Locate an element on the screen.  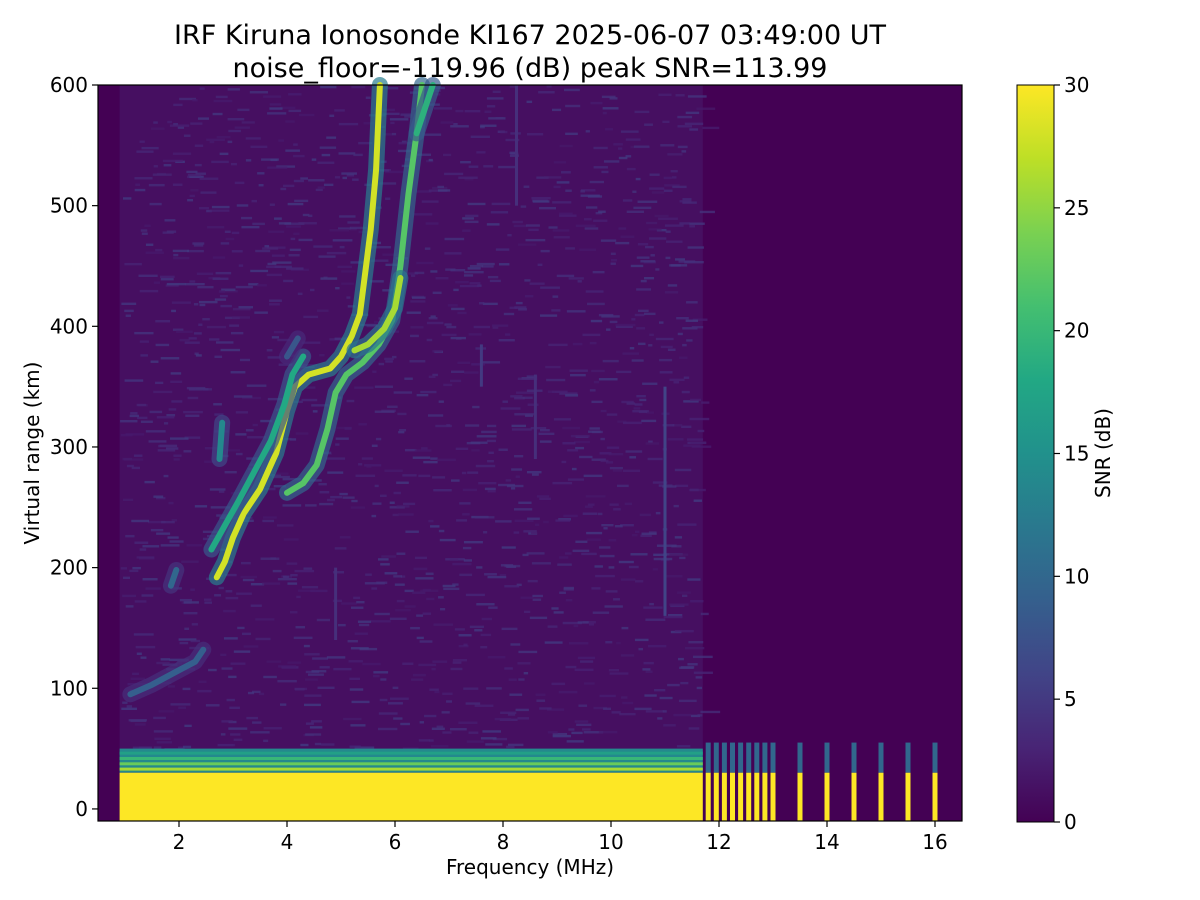
y-axis-label: Virtual range (km) is located at coordinates (32, 453).